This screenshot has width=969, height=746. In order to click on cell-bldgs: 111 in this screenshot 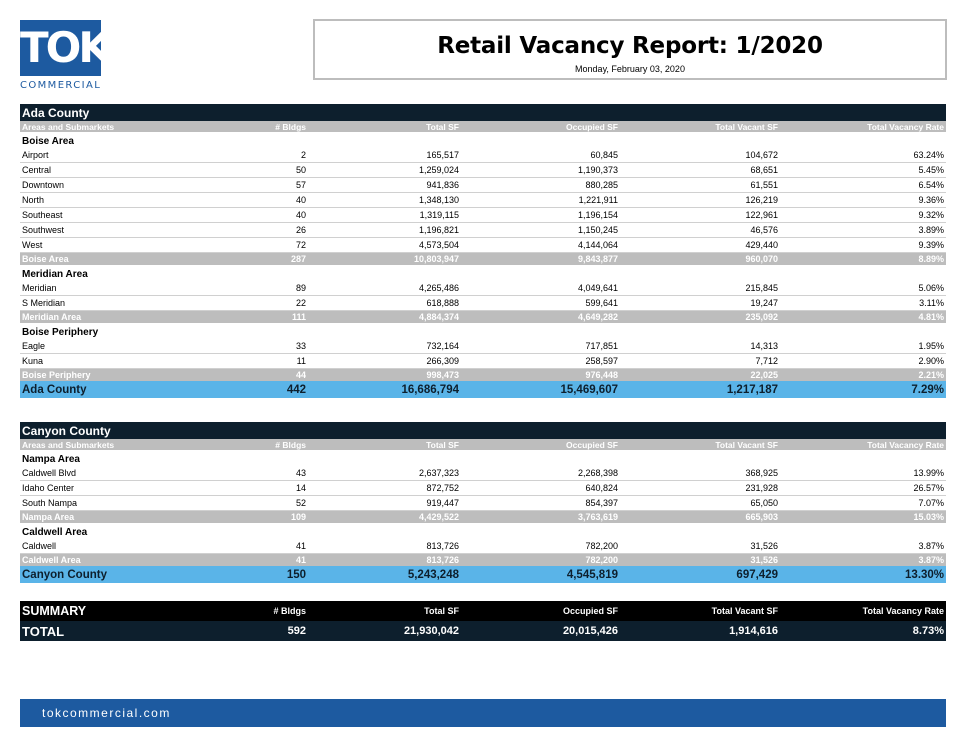, I will do `click(254, 316)`.